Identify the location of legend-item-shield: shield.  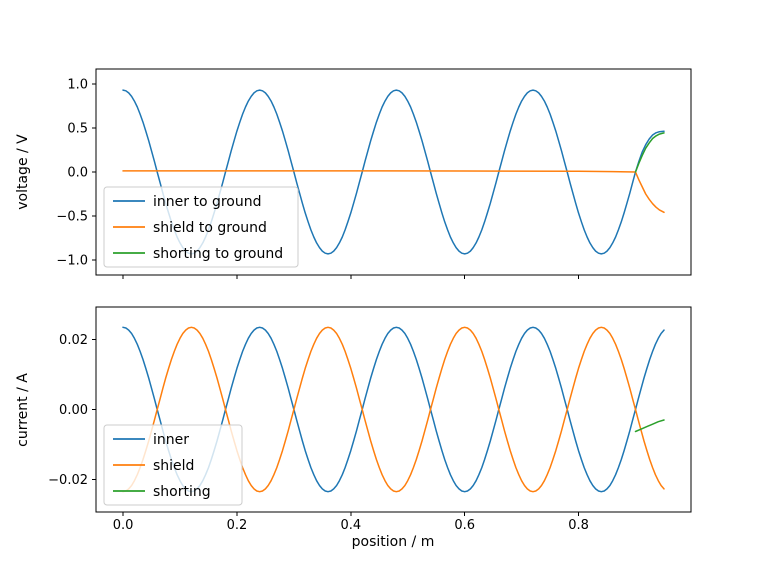
(153, 466).